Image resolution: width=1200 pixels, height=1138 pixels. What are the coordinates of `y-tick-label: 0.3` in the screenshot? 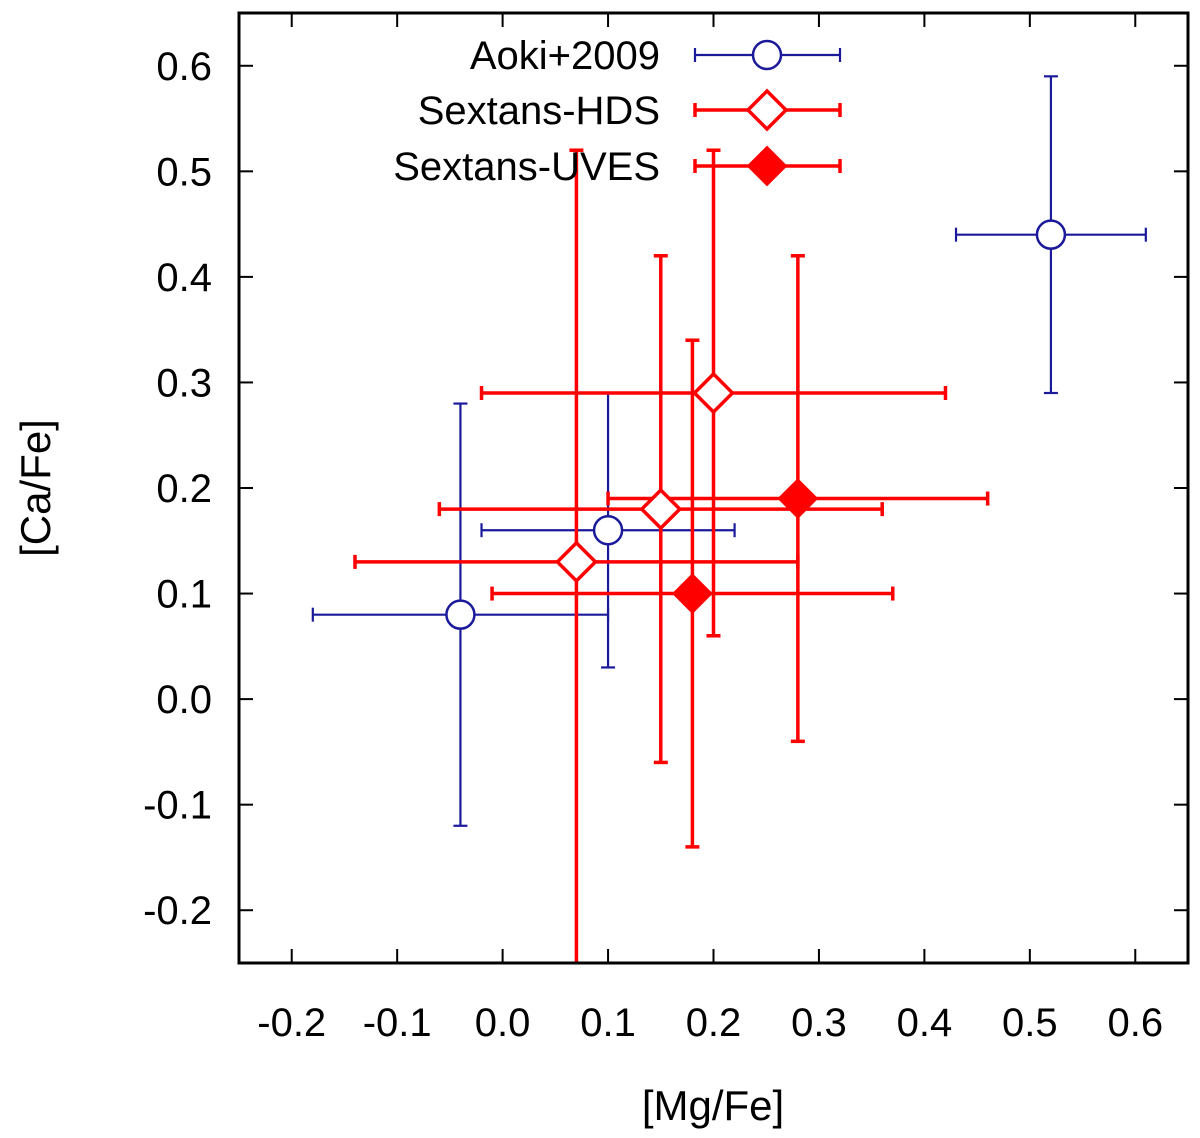 It's located at (184, 383).